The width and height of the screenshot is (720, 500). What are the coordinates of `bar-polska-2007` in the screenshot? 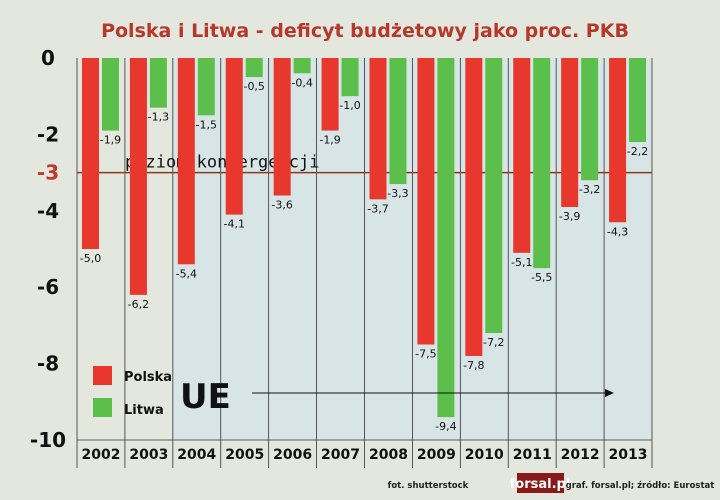 It's located at (330, 94).